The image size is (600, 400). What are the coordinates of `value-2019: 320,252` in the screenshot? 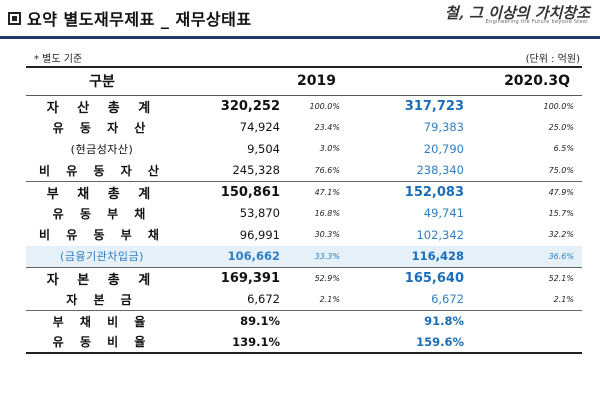 It's located at (250, 106).